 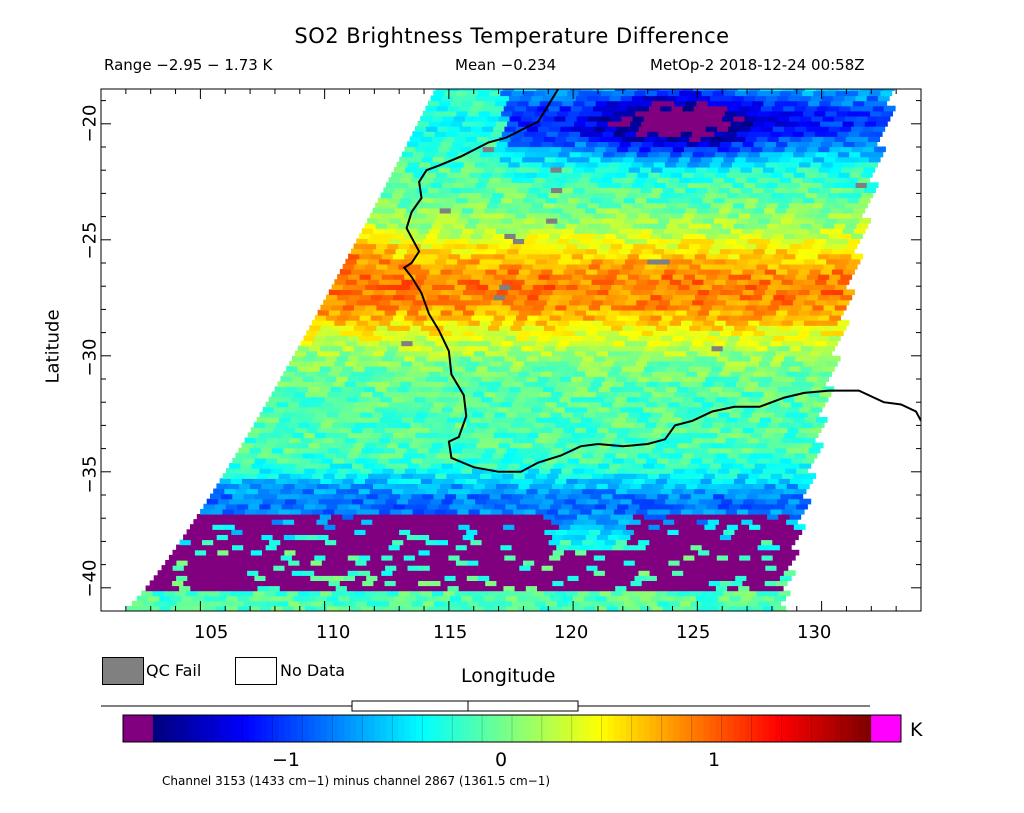 I want to click on range-text: Range −2.95 − 1.73 K, so click(x=188, y=65).